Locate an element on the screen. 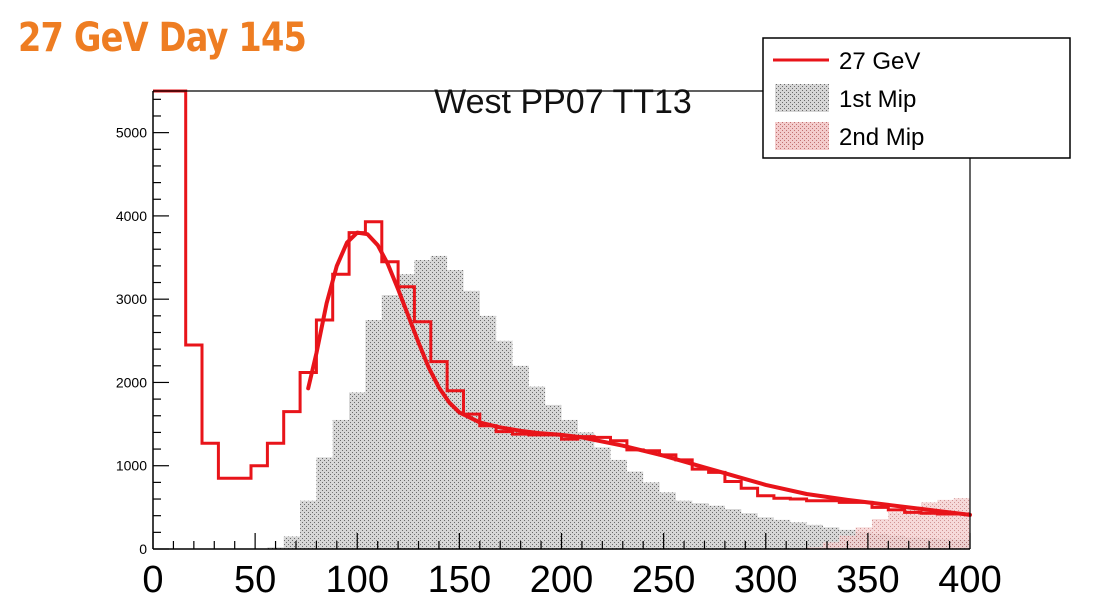 The width and height of the screenshot is (1113, 611). x-tick-label: 100 is located at coordinates (357, 580).